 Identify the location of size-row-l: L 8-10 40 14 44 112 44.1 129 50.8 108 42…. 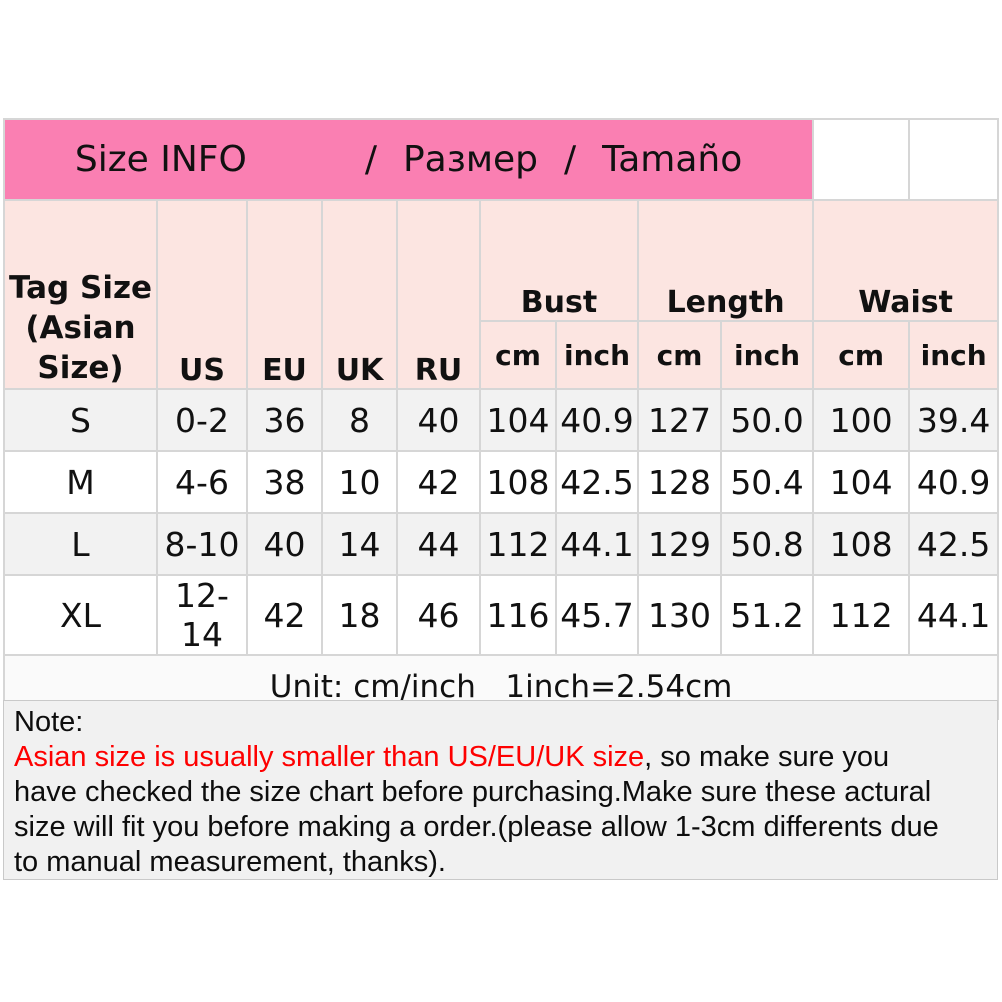
(501, 544).